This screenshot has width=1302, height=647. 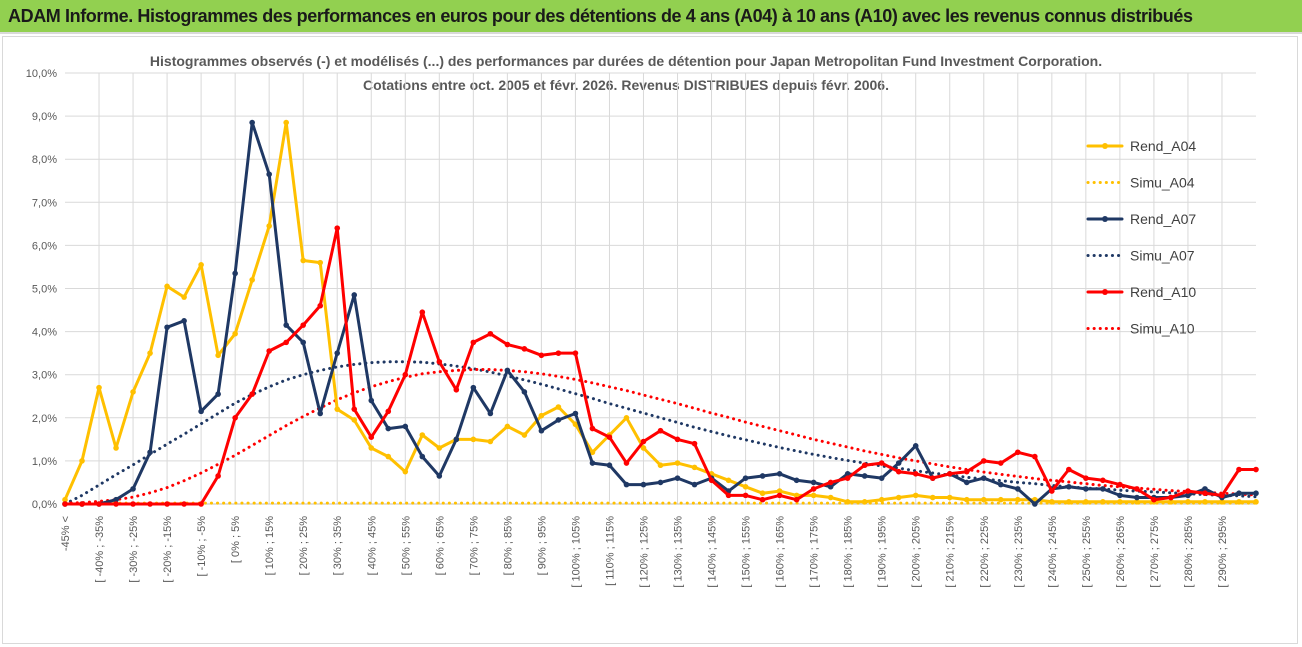 What do you see at coordinates (44, 419) in the screenshot?
I see `y-tick-label: 2,0%` at bounding box center [44, 419].